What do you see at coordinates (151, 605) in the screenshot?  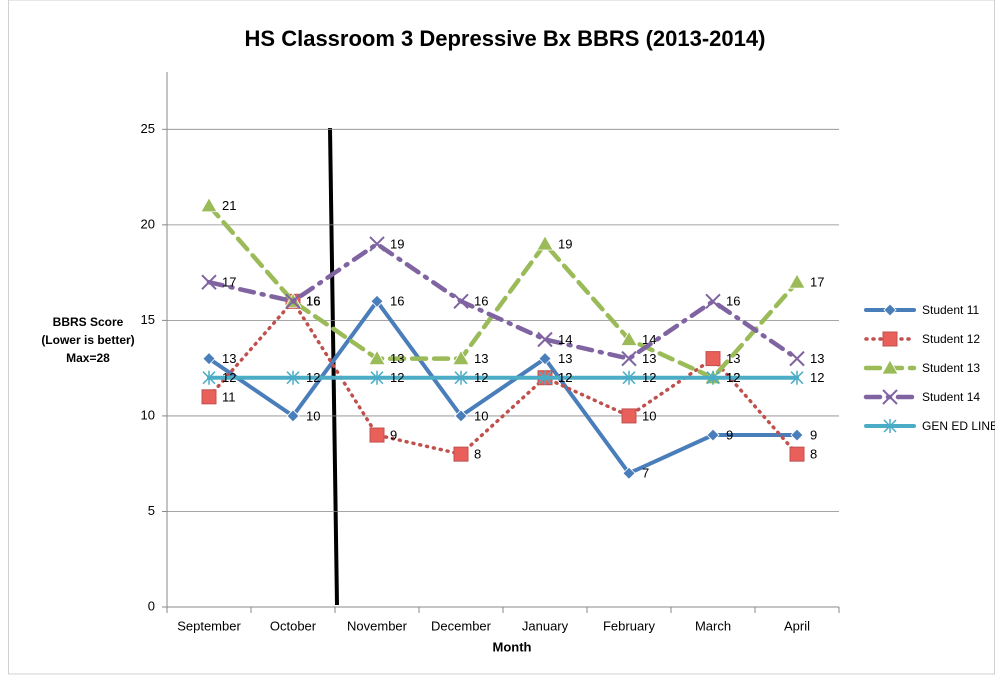 I see `y-tick-label: 0` at bounding box center [151, 605].